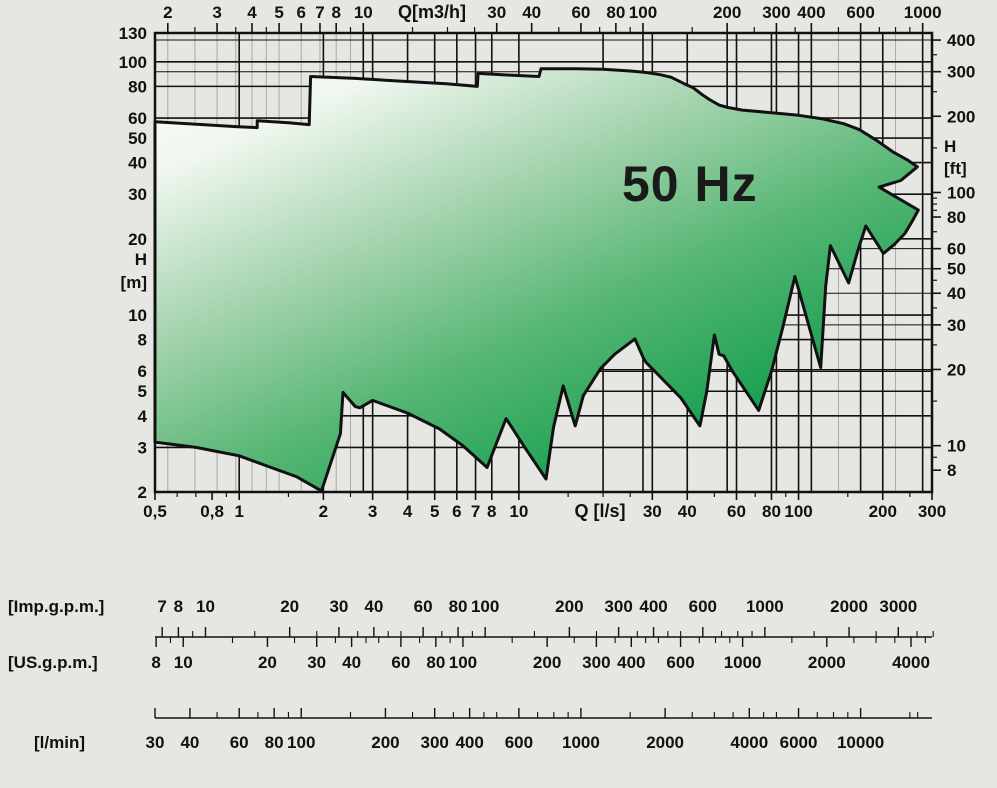 The image size is (997, 788). Describe the element at coordinates (155, 511) in the screenshot. I see `svg-text: 0,5` at that location.